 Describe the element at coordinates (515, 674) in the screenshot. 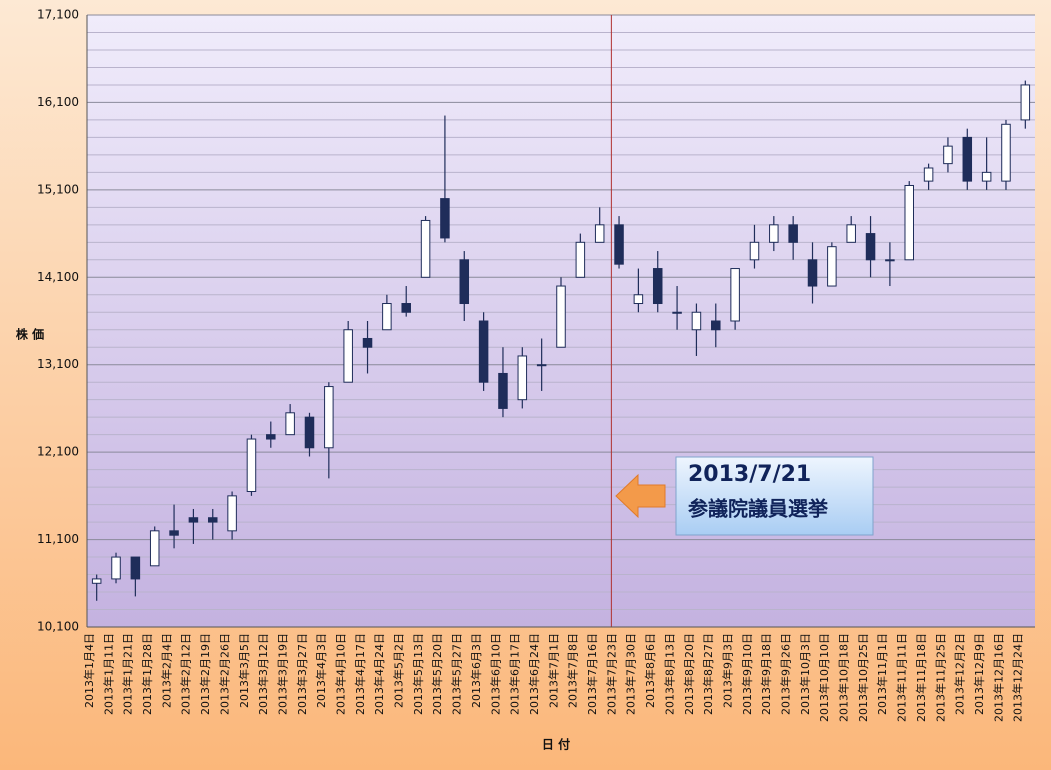

I see `x-tick-label: 2013年6月17日` at that location.